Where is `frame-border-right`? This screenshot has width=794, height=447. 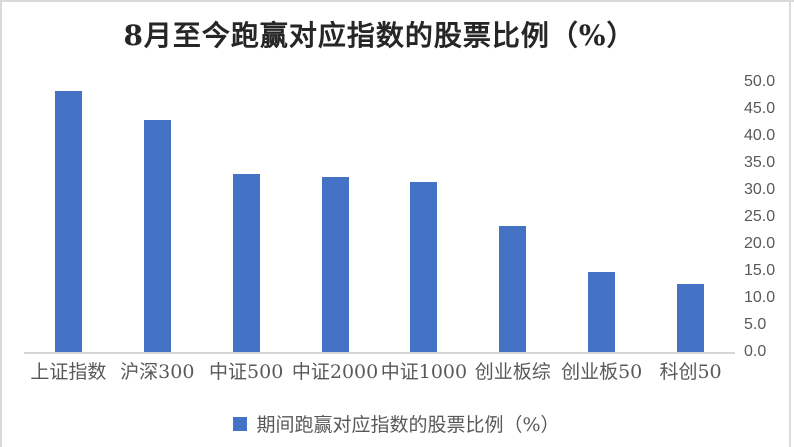
frame-border-right is located at coordinates (790, 223).